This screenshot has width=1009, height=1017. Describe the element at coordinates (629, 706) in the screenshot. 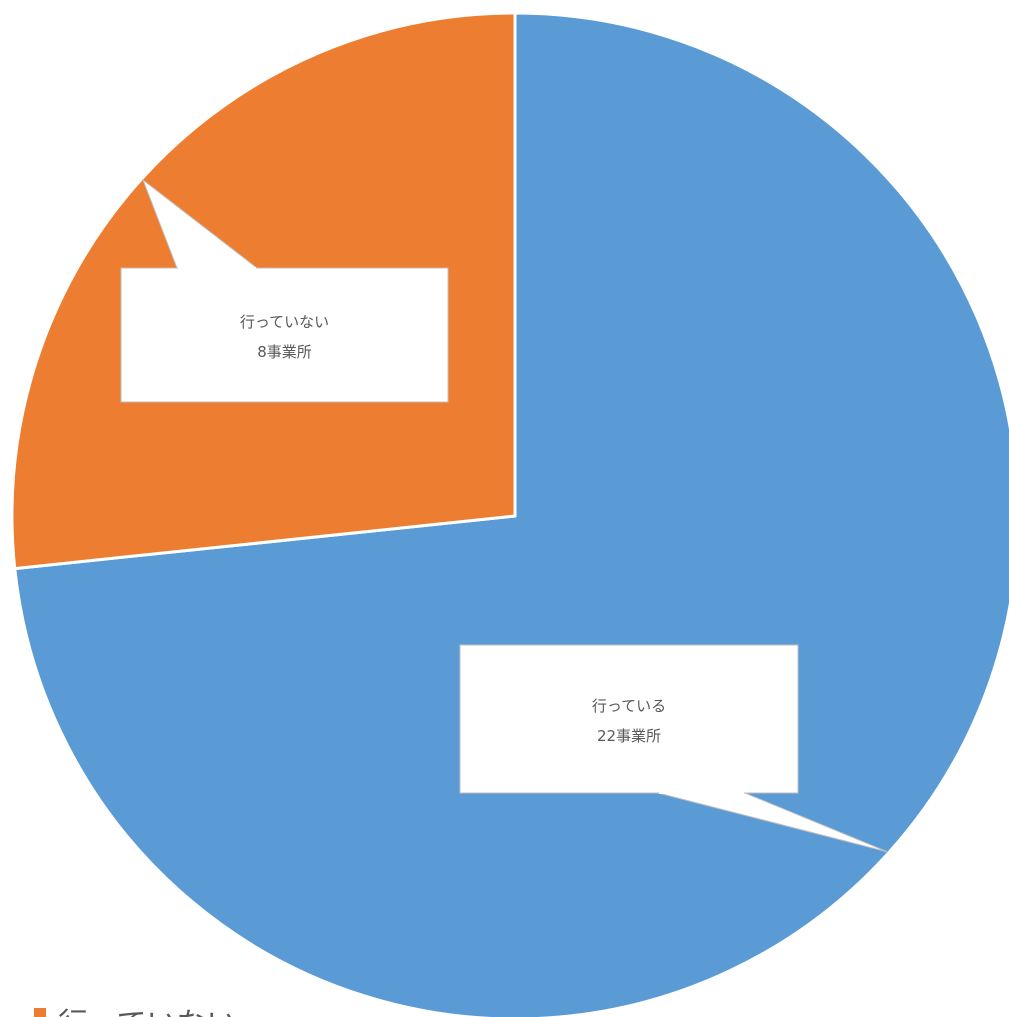

I see `data-label-category: 行っている` at that location.